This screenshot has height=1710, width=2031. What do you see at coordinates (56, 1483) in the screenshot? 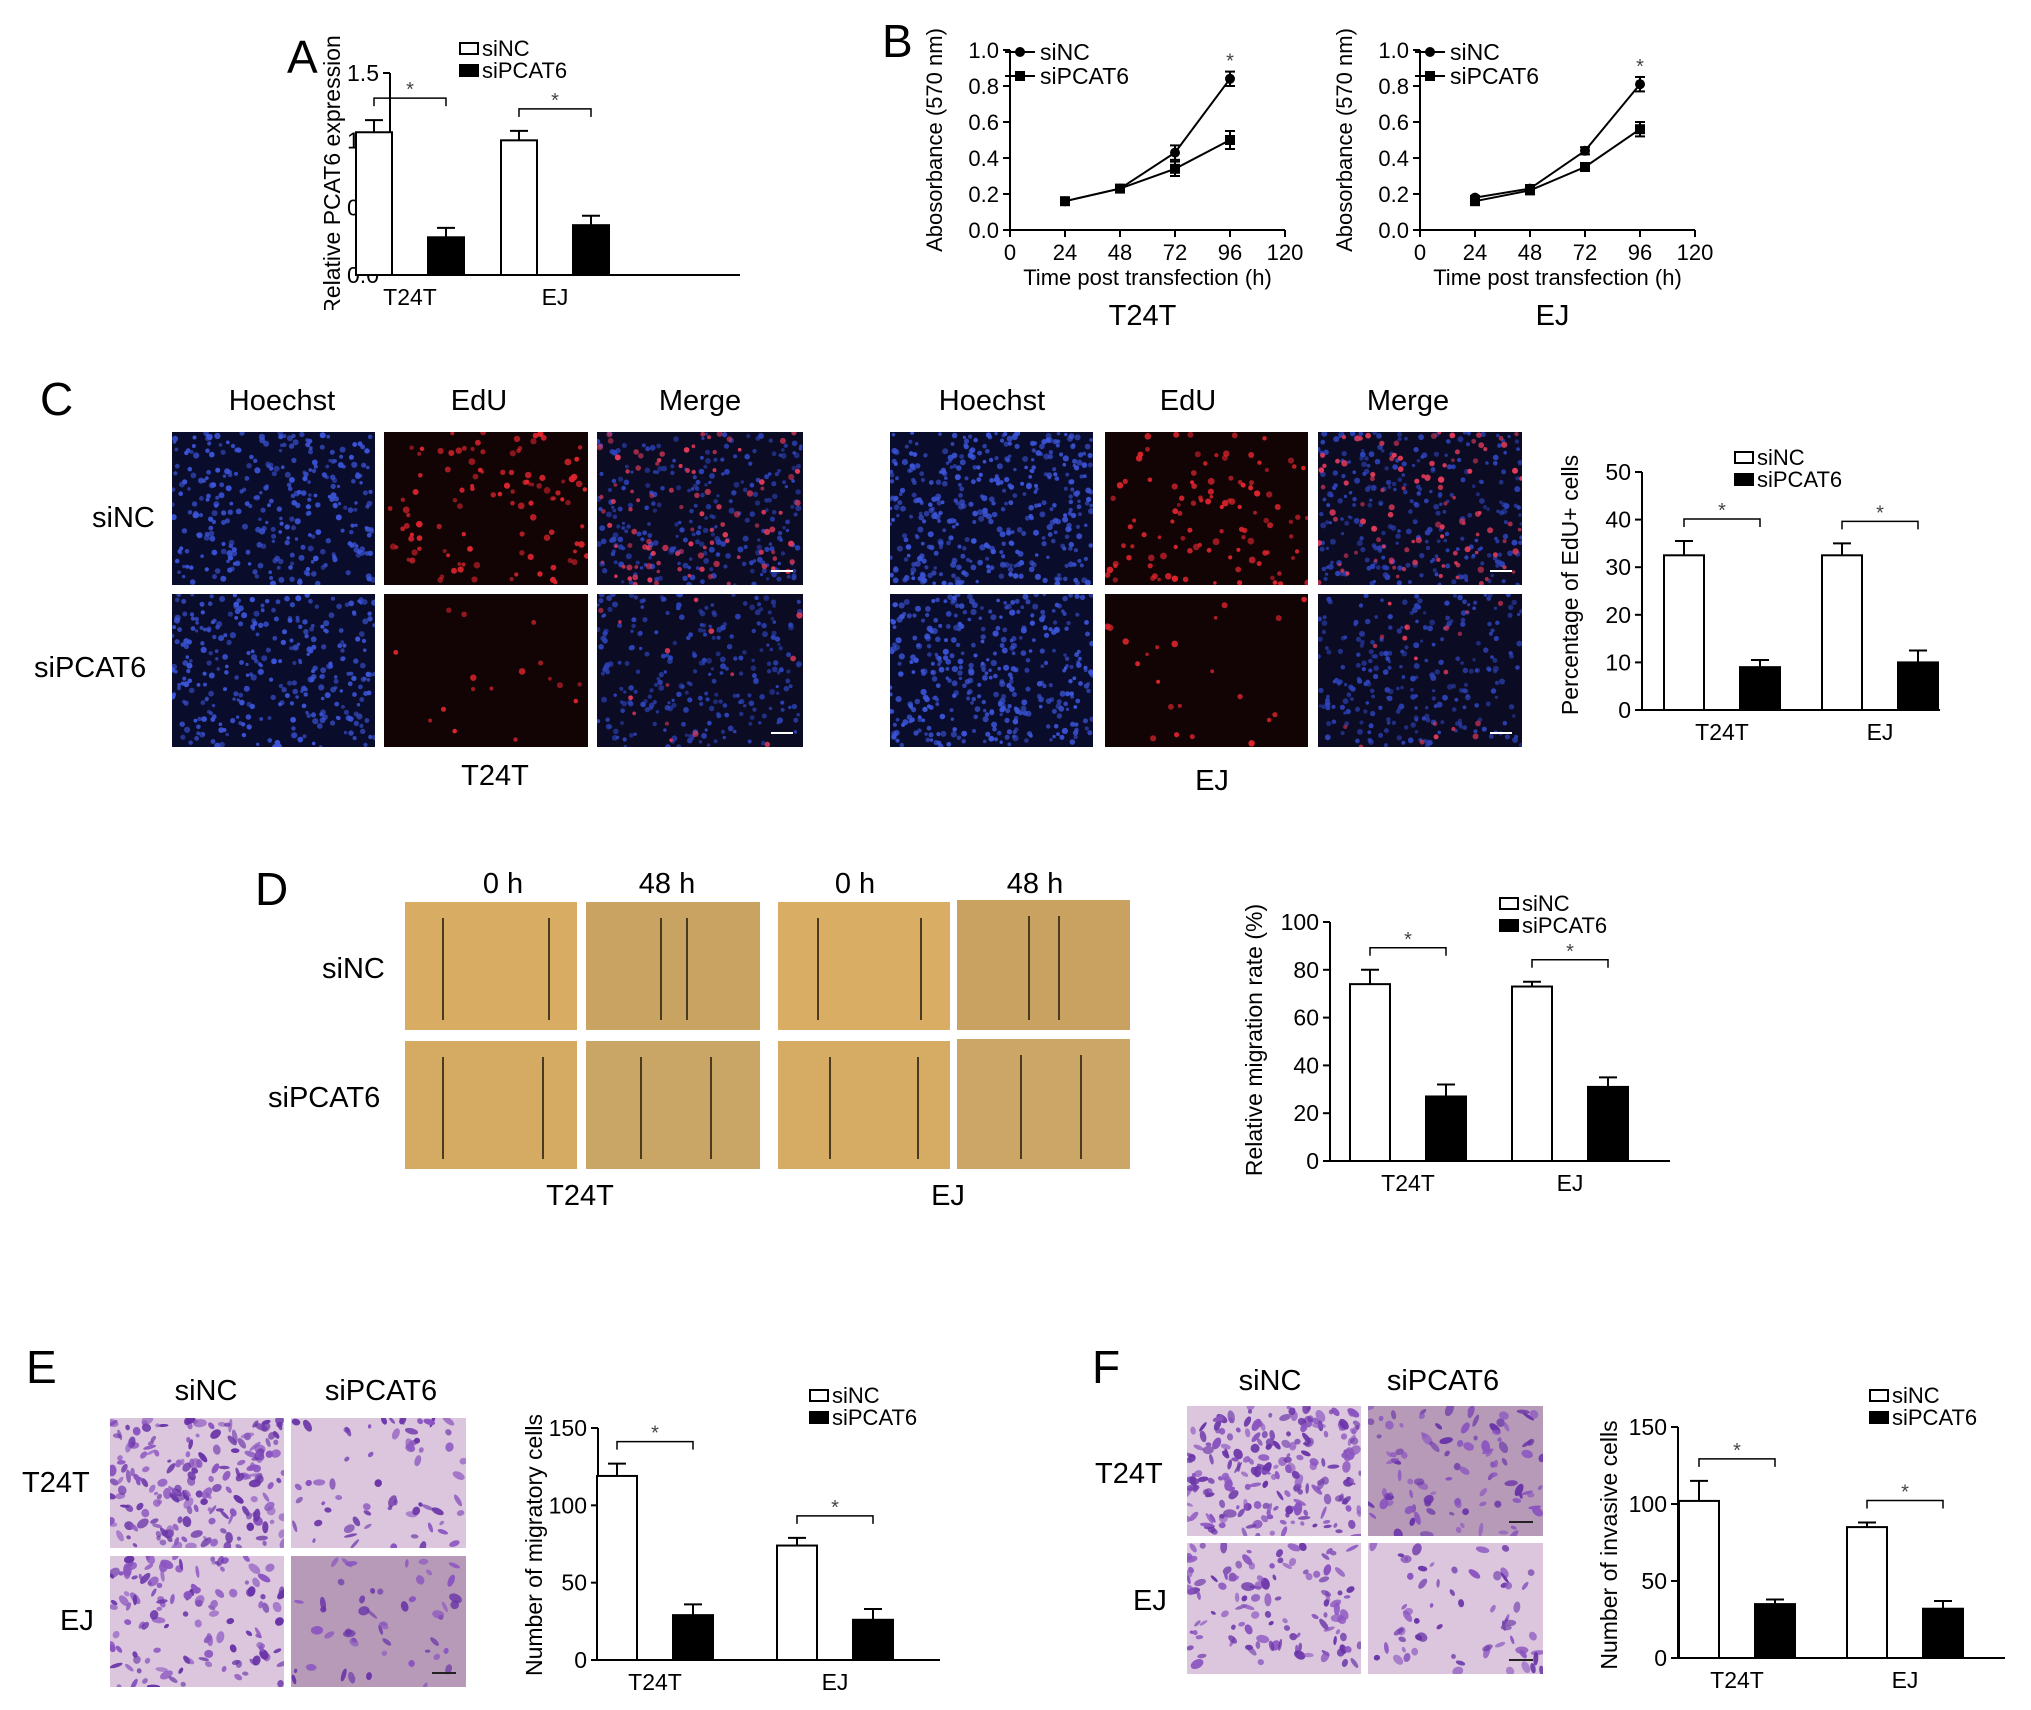
I see `row-label-t24t-e: T24T` at bounding box center [56, 1483].